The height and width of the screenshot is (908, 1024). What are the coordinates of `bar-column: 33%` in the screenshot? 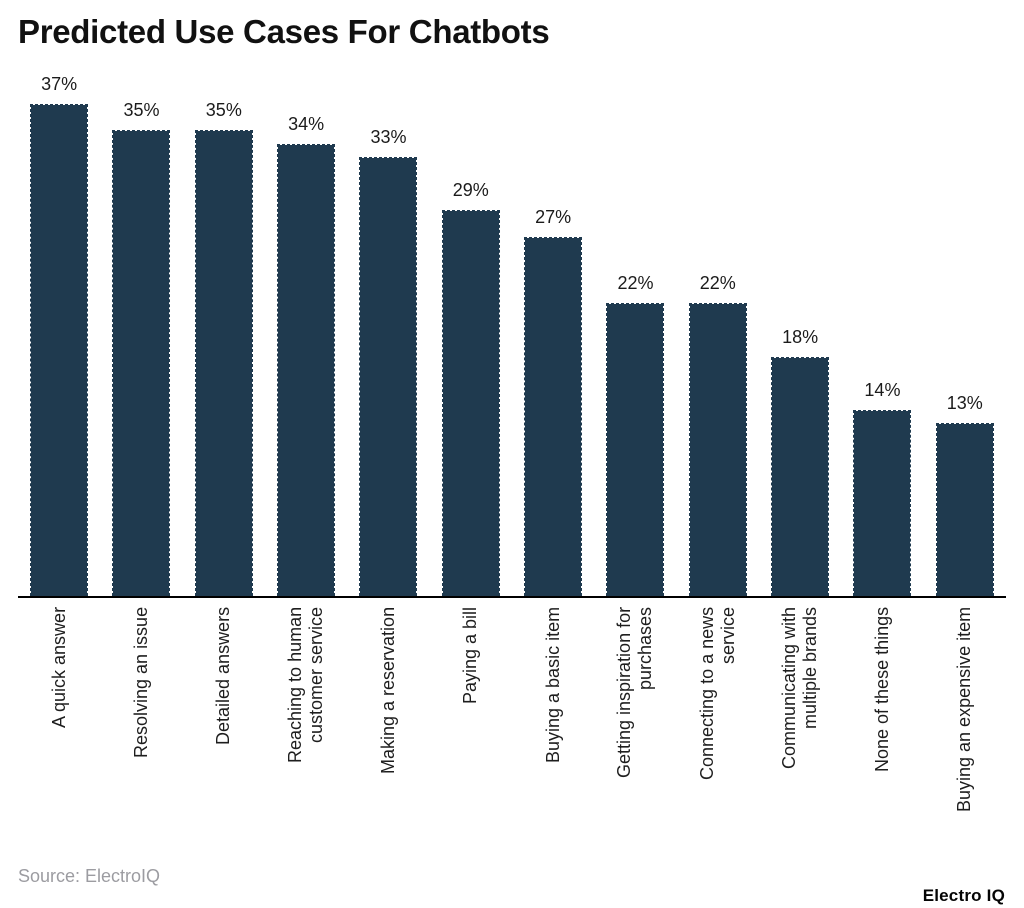 It's located at (388, 361).